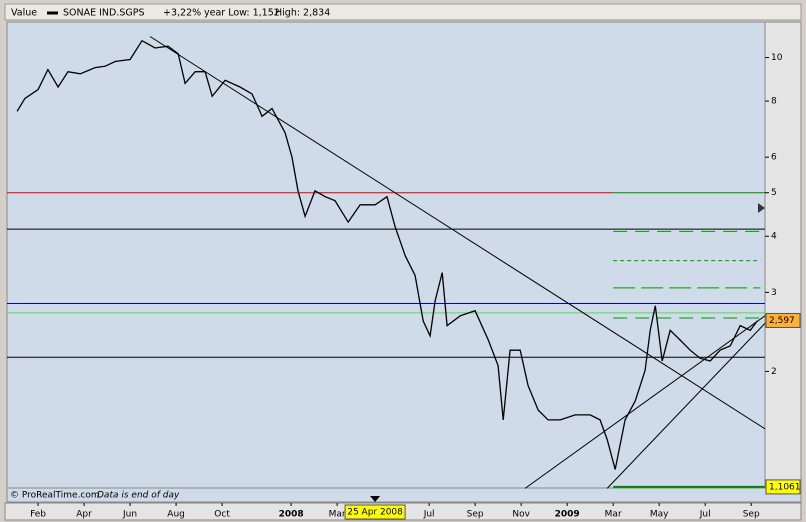  I want to click on price-label: 2,597, so click(782, 321).